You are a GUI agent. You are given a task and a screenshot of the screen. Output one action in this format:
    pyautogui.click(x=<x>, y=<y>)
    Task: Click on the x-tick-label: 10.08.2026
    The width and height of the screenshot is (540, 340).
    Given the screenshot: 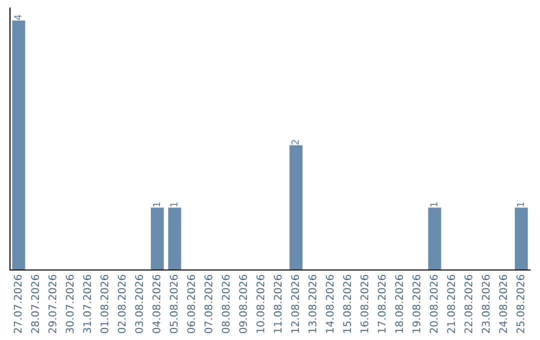 What is the action you would take?
    pyautogui.click(x=260, y=303)
    